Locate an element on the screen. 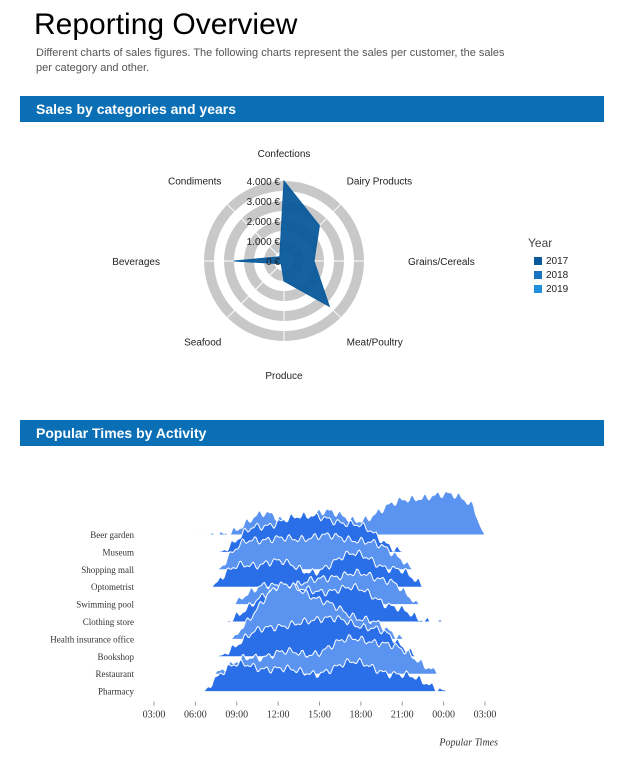  ridge-series-label: Clothing store is located at coordinates (108, 622).